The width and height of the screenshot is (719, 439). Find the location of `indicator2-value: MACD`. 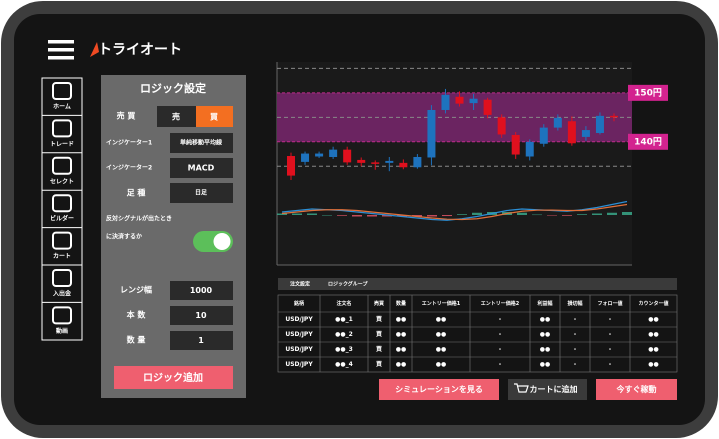

indicator2-value: MACD is located at coordinates (201, 168).